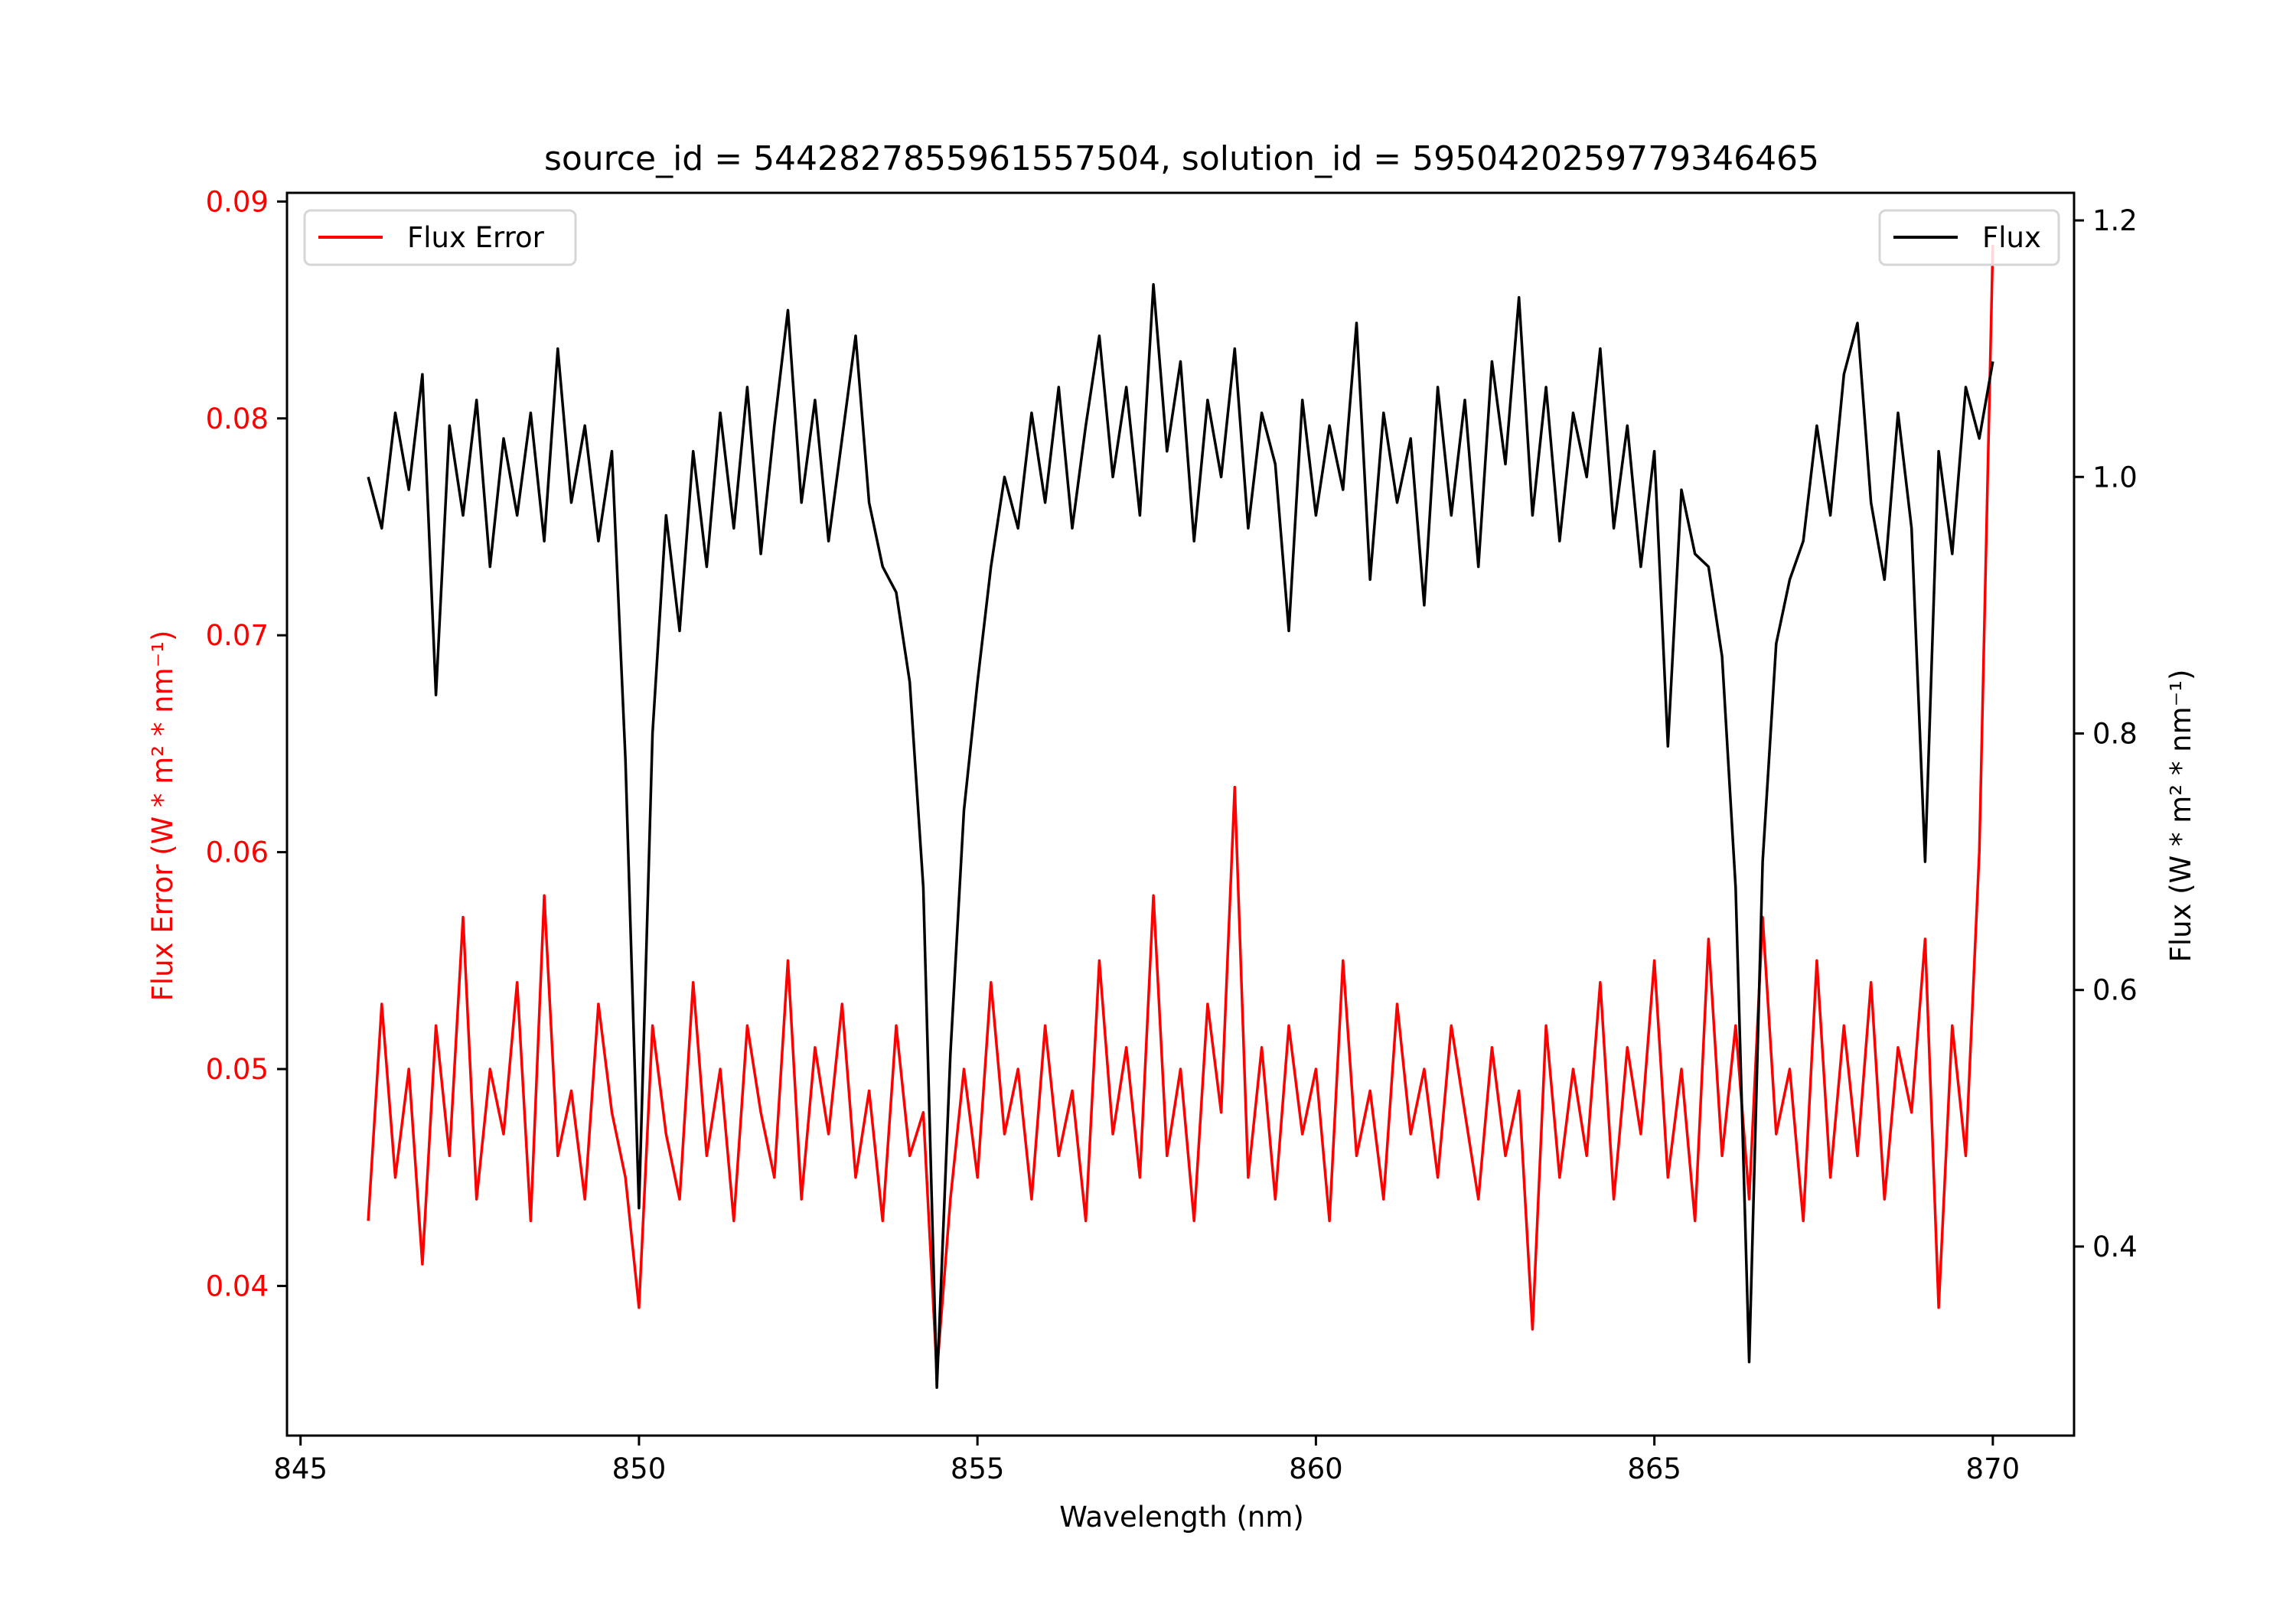 This screenshot has width=2296, height=1607. Describe the element at coordinates (2115, 733) in the screenshot. I see `y-right-tick-label: 0.8` at that location.